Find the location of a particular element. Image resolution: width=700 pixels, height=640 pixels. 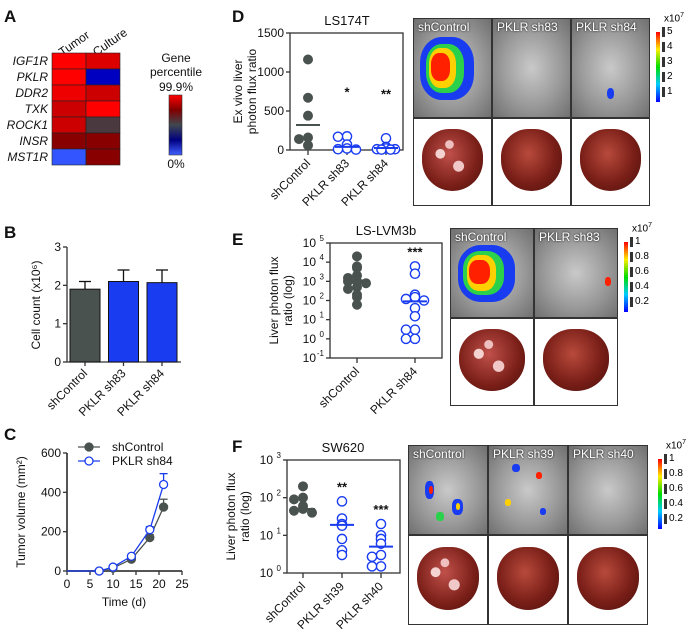

y-tick-exponent: 2 is located at coordinates (279, 493).